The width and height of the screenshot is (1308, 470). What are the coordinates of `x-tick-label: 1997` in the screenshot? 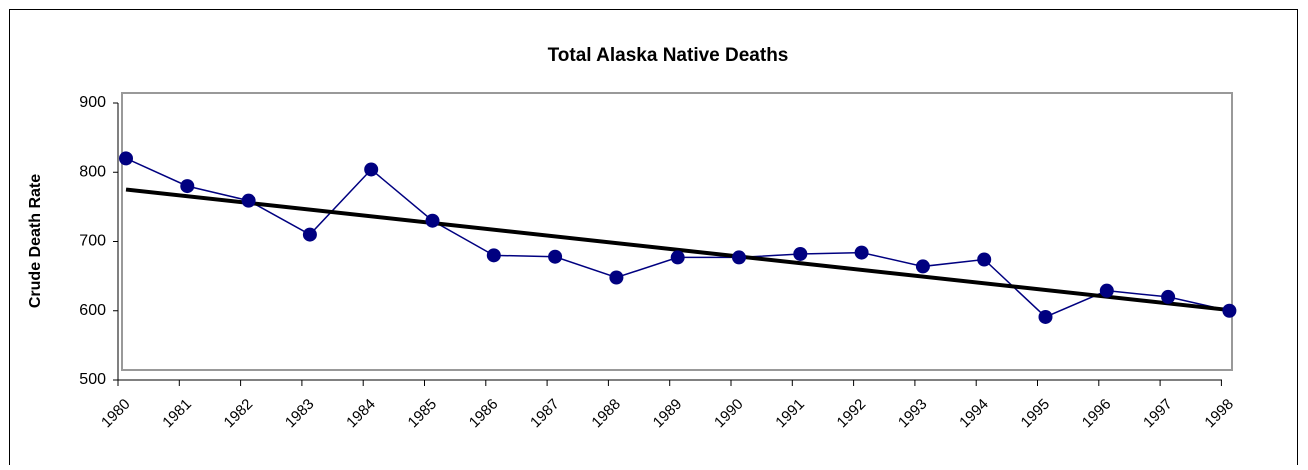 It's located at (1158, 414).